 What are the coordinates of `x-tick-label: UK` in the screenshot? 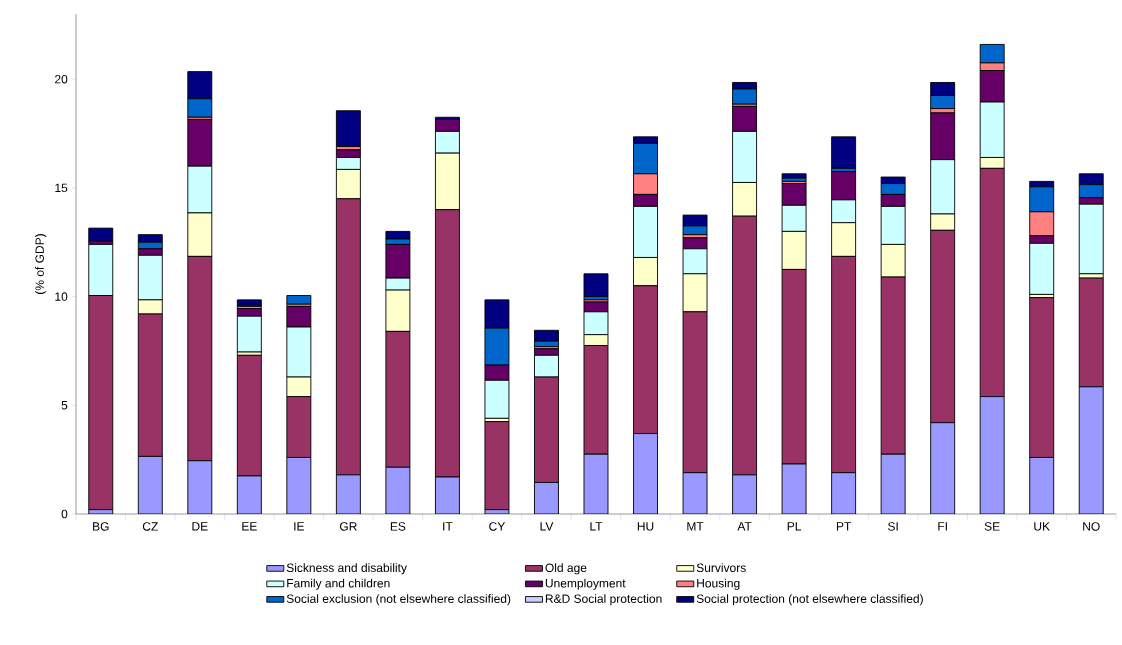 It's located at (1042, 526).